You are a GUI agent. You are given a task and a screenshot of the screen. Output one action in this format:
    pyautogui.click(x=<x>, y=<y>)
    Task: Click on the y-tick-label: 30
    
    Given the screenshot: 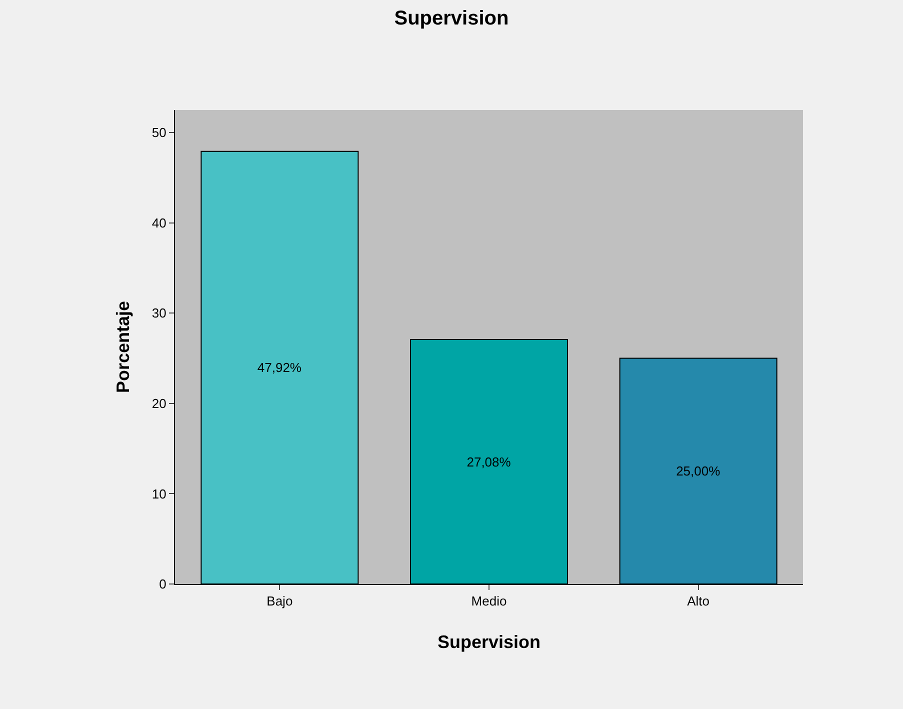 What is the action you would take?
    pyautogui.click(x=159, y=313)
    